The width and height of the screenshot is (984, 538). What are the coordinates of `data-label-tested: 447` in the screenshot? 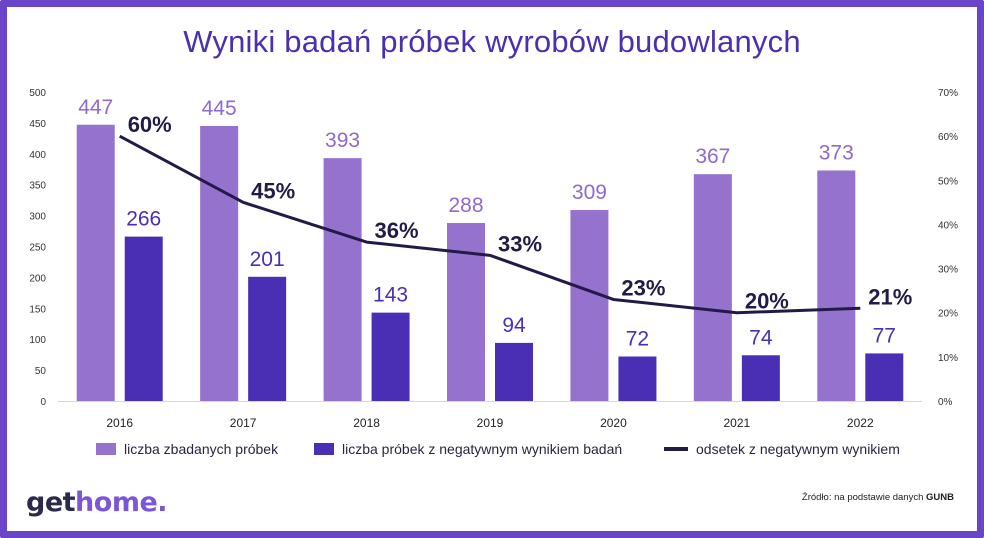 It's located at (95, 107).